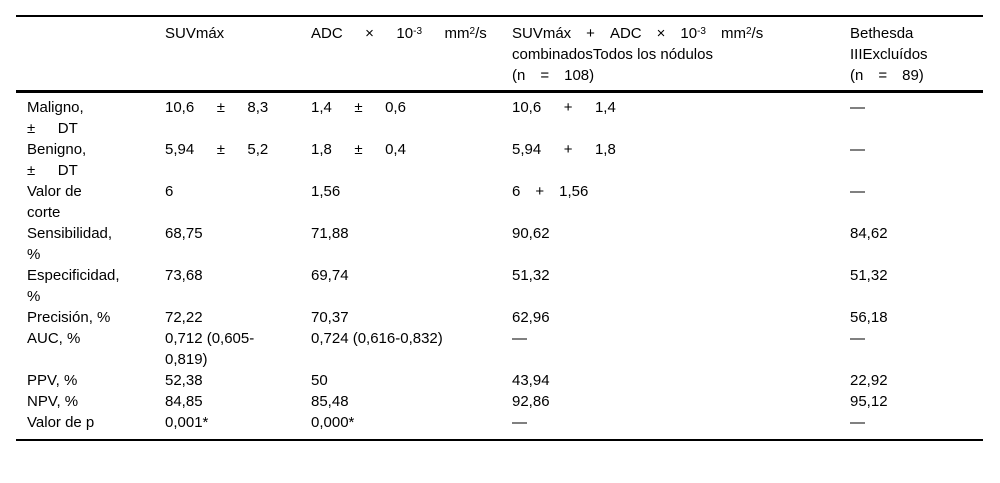 The image size is (1000, 483). What do you see at coordinates (358, 107) in the screenshot?
I see `data-cell: 1,4 ± 0,6` at bounding box center [358, 107].